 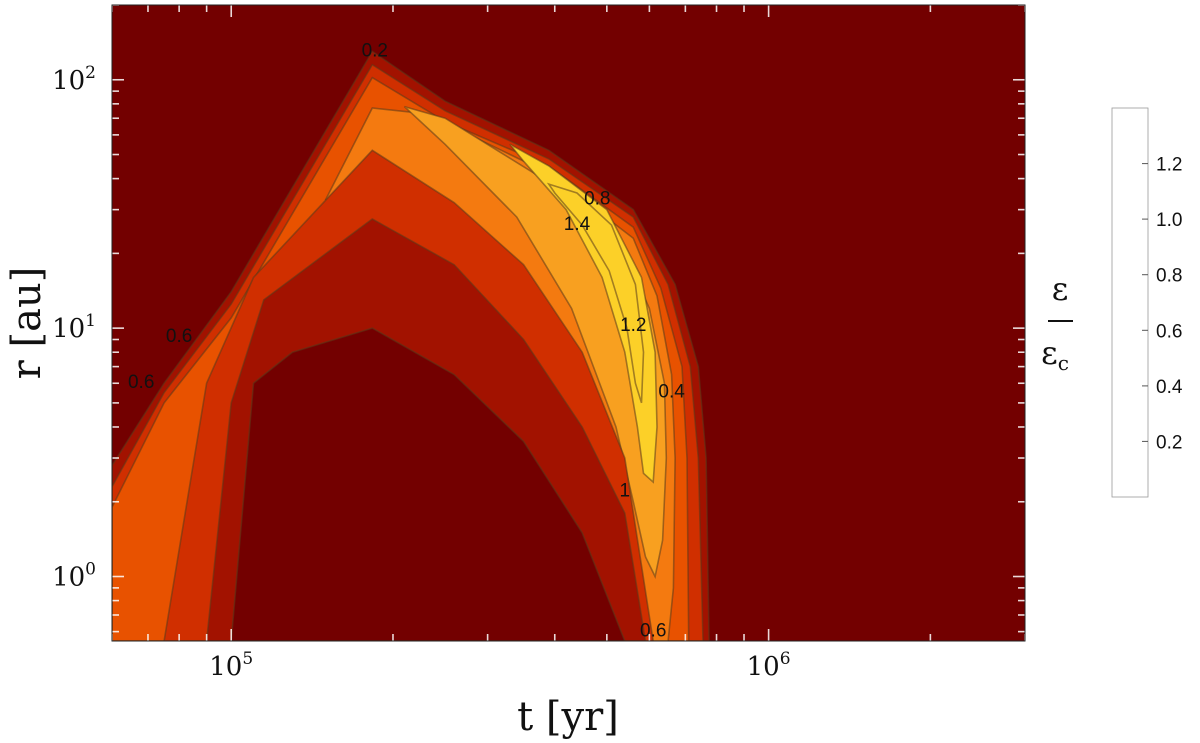 I want to click on x-tick-label-exponent: 6, so click(x=785, y=659).